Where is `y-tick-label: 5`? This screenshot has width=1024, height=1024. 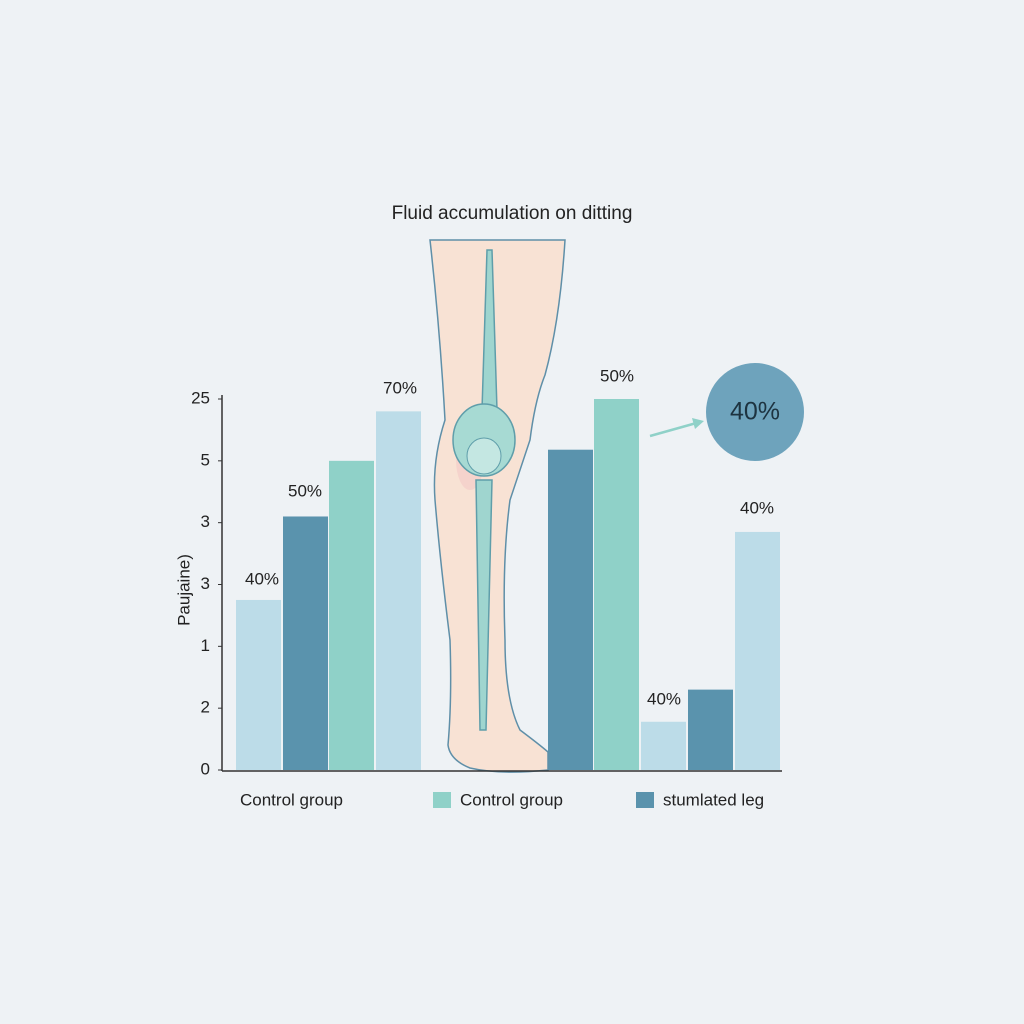
y-tick-label: 5 is located at coordinates (205, 459).